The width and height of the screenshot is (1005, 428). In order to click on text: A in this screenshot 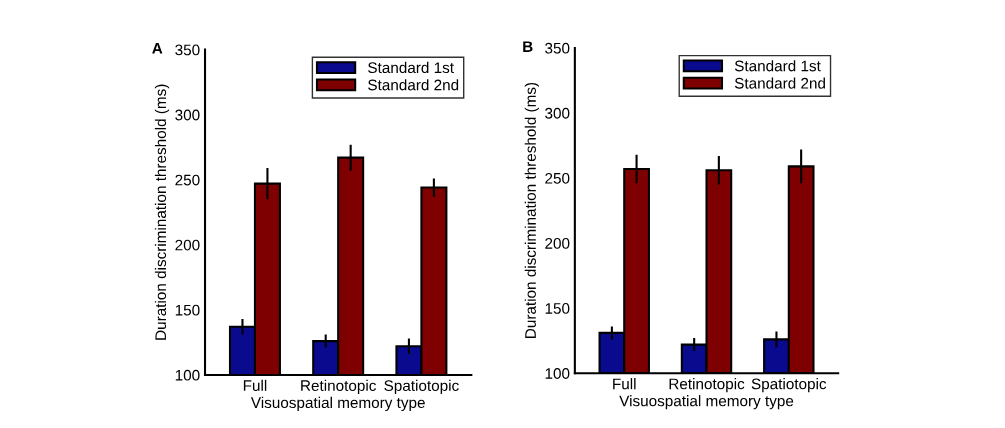, I will do `click(157, 48)`.